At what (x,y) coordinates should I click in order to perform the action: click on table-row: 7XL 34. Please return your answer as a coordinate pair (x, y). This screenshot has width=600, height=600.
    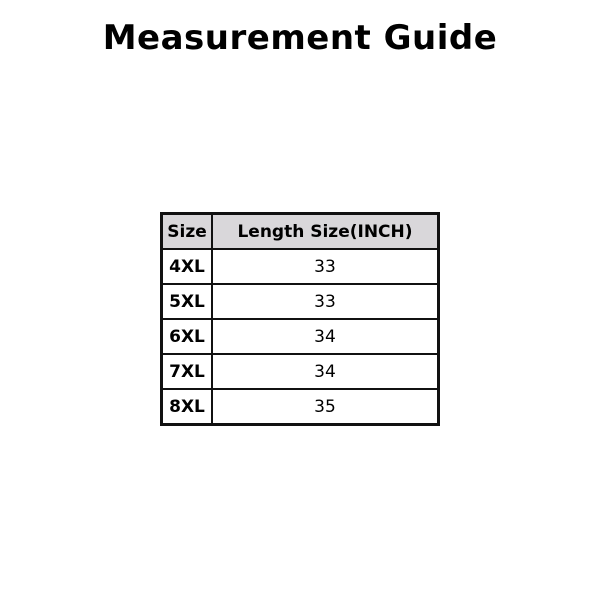
    Looking at the image, I should click on (300, 371).